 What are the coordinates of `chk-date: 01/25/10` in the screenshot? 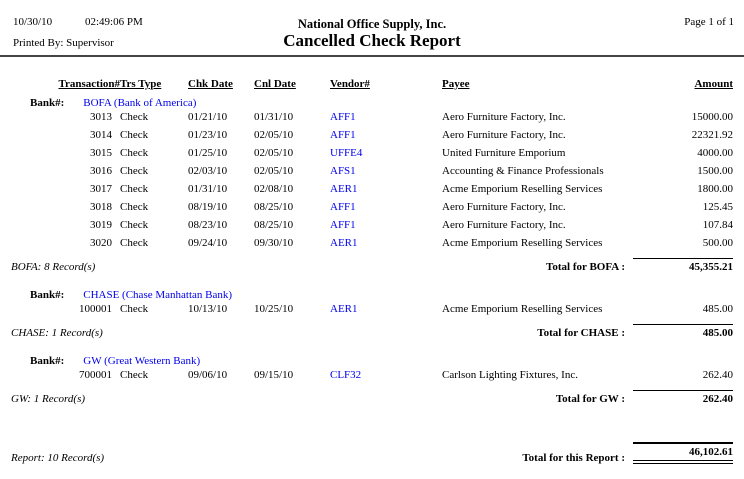 It's located at (208, 153).